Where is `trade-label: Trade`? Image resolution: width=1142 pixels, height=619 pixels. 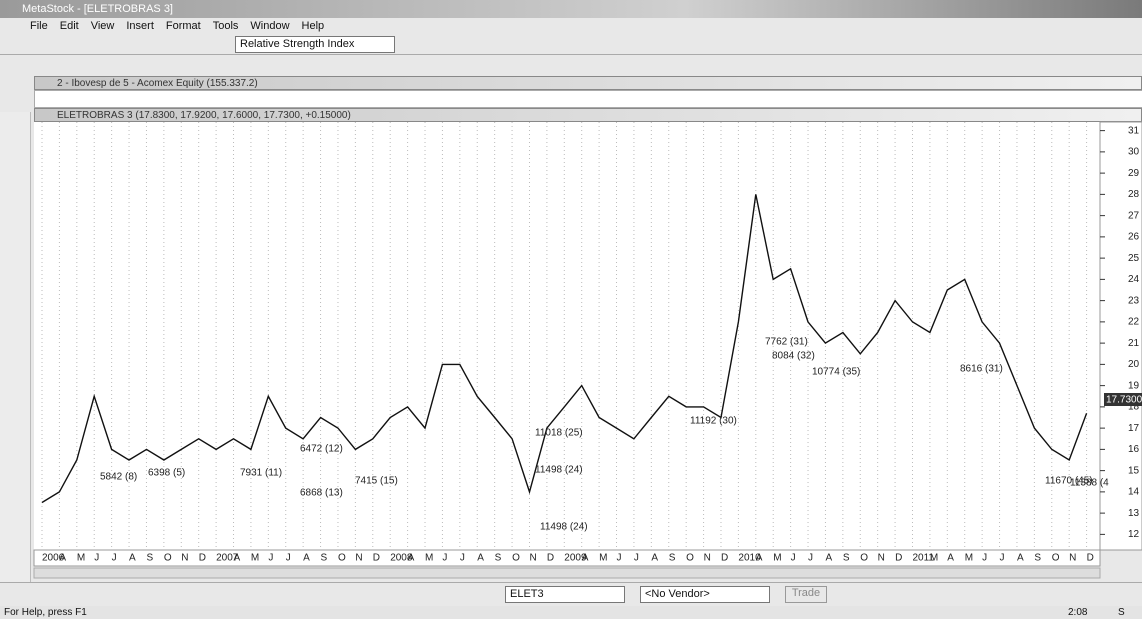
trade-label: Trade is located at coordinates (806, 593).